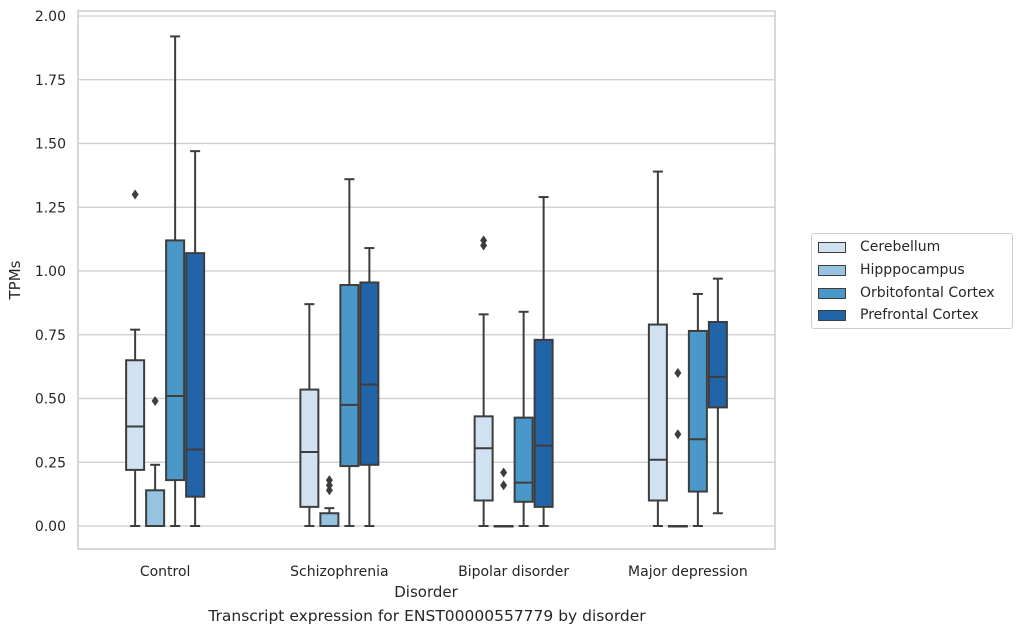 Image resolution: width=1023 pixels, height=636 pixels. I want to click on legend-item-prefrontal-cortex: Prefrontal Cortex, so click(898, 315).